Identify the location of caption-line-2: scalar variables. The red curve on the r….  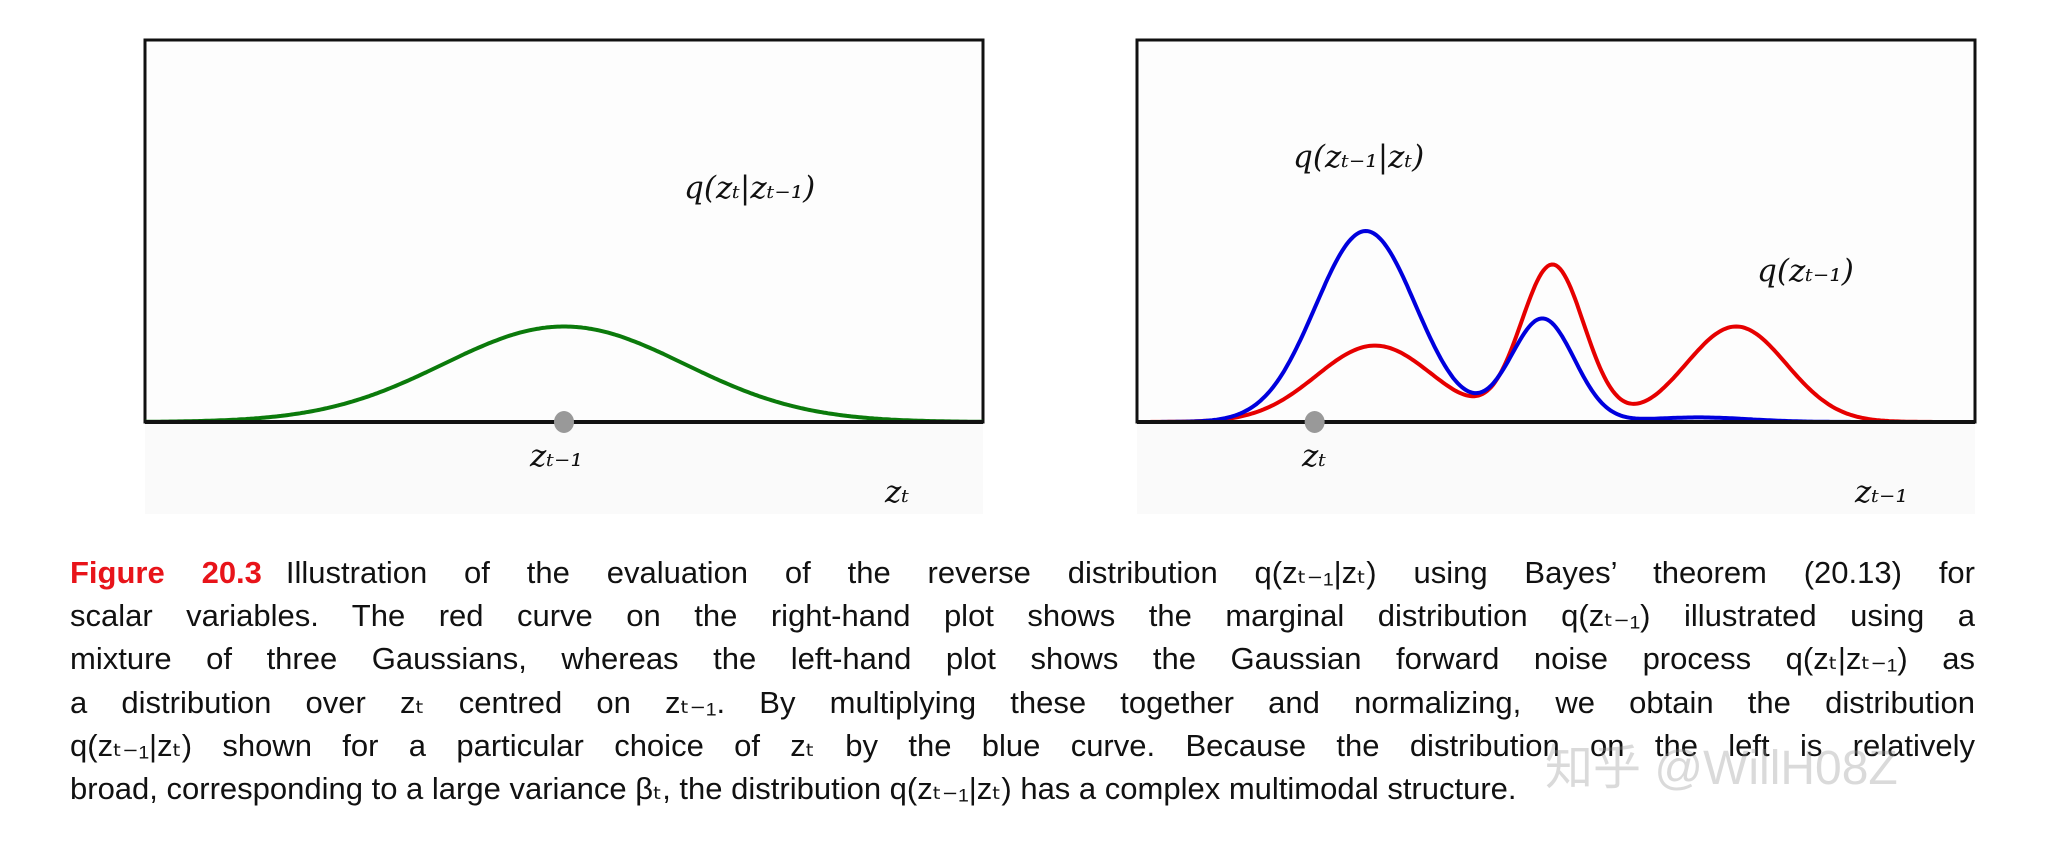
(1022, 616).